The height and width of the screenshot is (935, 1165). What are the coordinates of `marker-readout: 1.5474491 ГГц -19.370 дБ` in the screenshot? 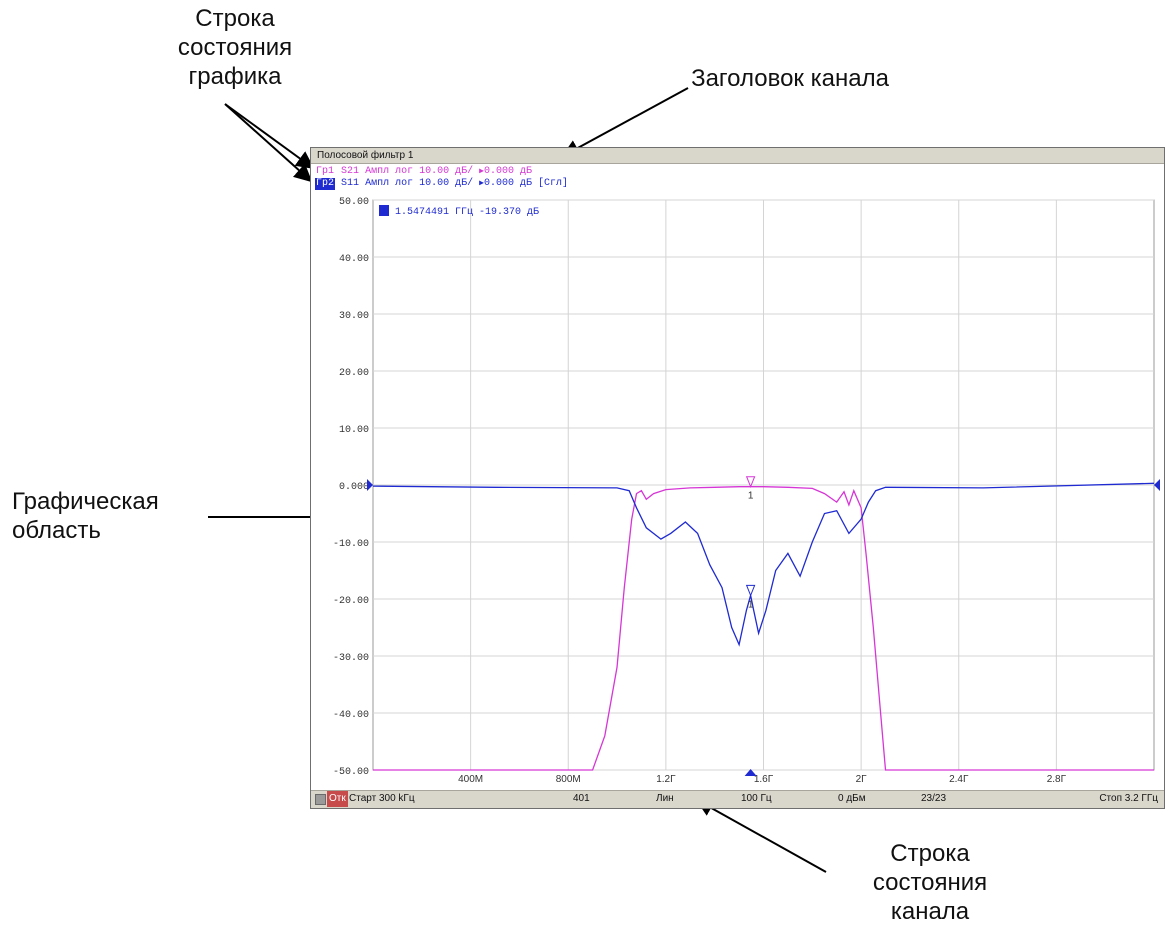 It's located at (467, 212).